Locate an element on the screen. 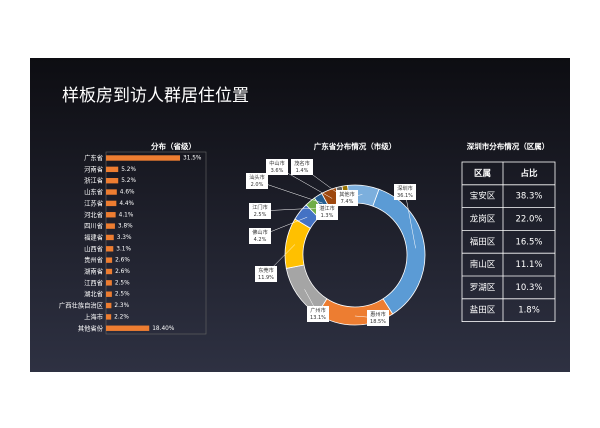  callout-value: 7.4% is located at coordinates (347, 202).